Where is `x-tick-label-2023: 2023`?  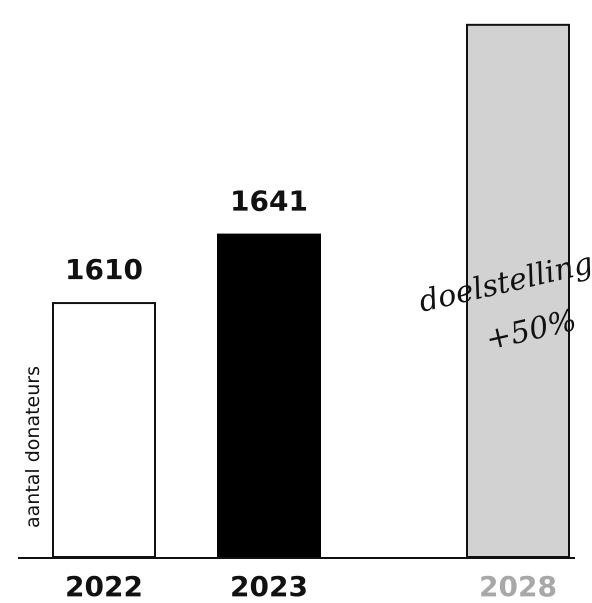 x-tick-label-2023: 2023 is located at coordinates (269, 586).